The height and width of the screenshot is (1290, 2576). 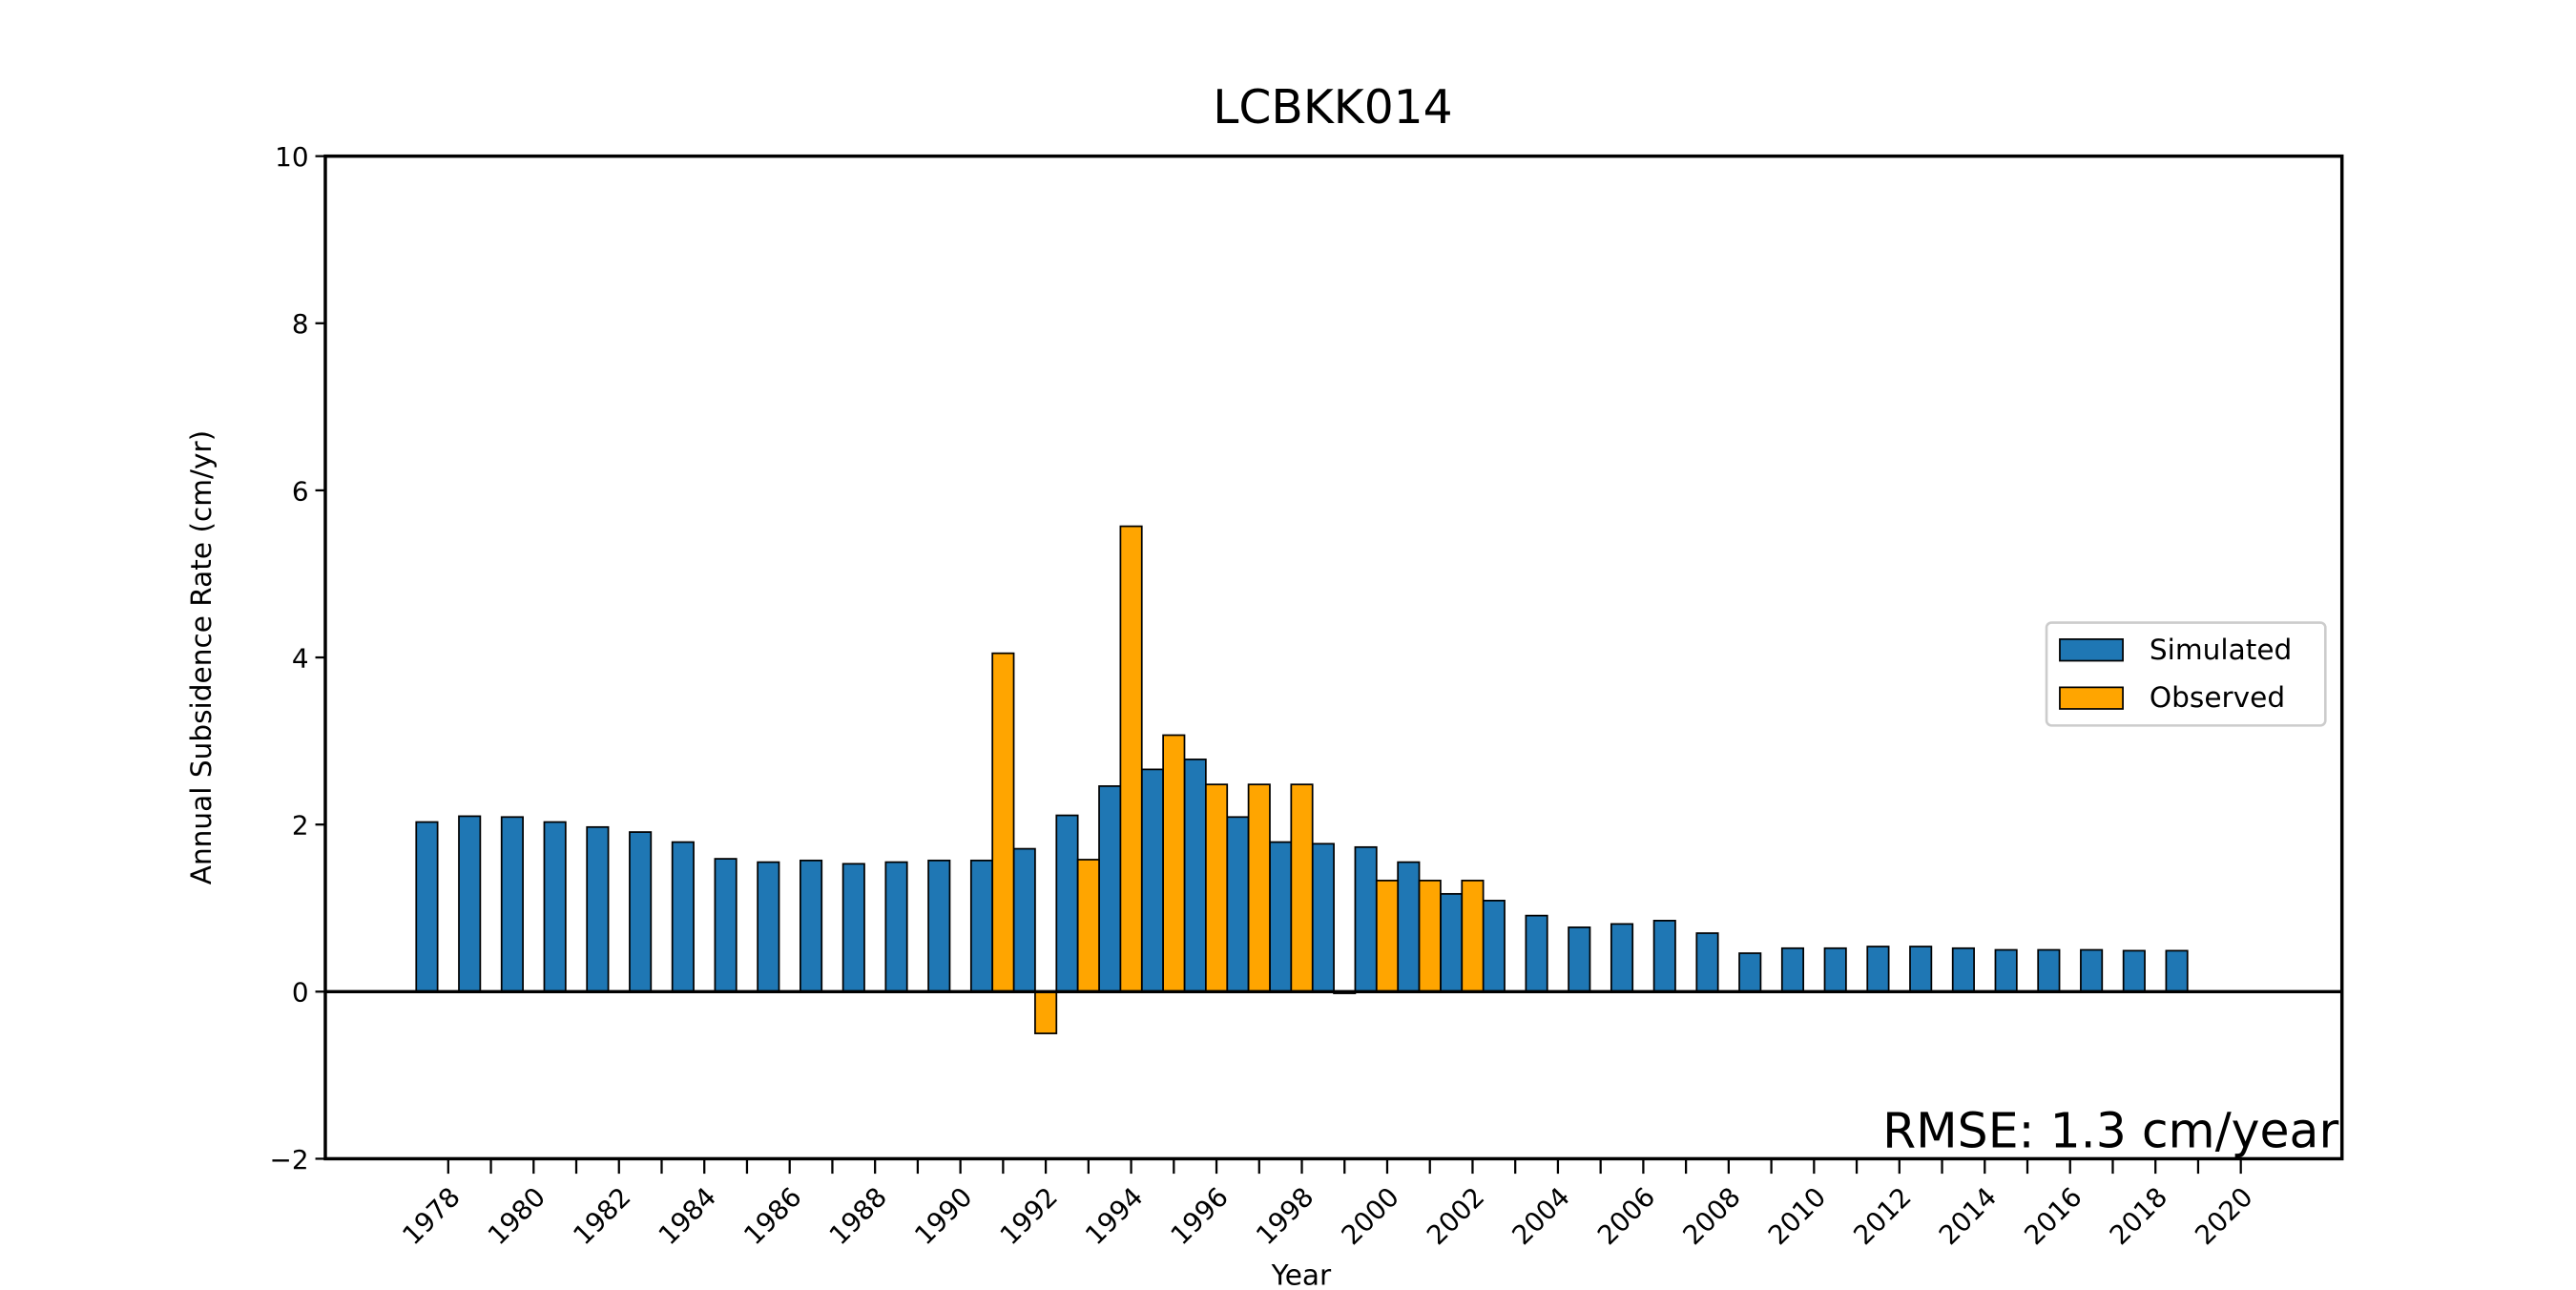 I want to click on legend-label: Simulated, so click(x=2221, y=650).